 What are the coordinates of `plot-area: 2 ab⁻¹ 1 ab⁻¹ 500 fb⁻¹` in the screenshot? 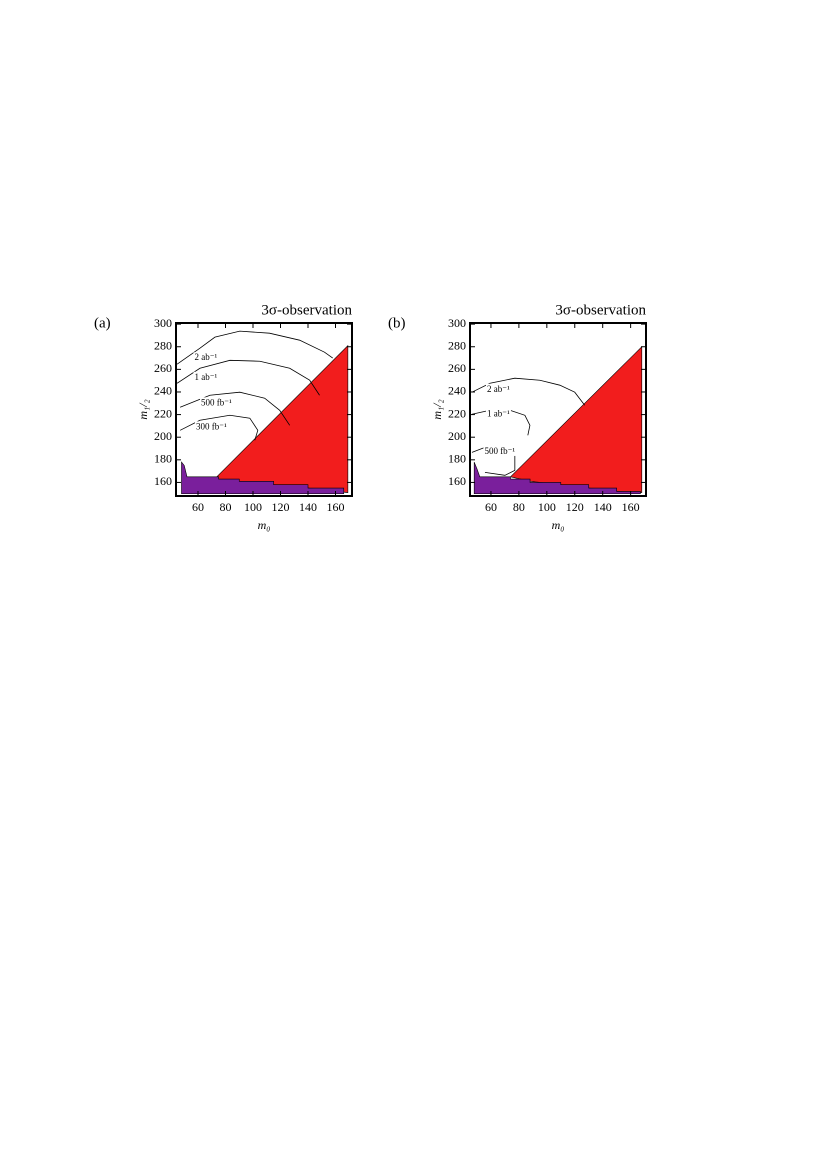 It's located at (557, 420).